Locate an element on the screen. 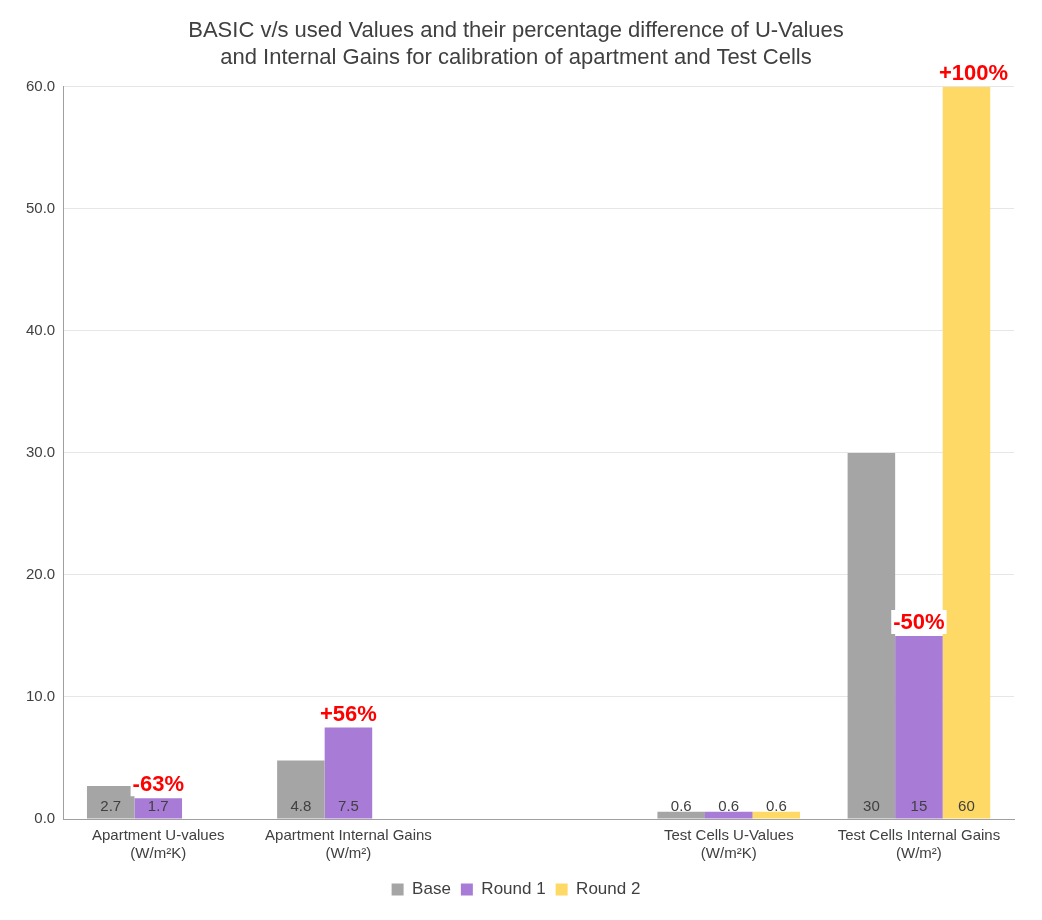 The width and height of the screenshot is (1042, 920). x-tick-label: Apartment Internal Gains (W/m²) is located at coordinates (348, 844).